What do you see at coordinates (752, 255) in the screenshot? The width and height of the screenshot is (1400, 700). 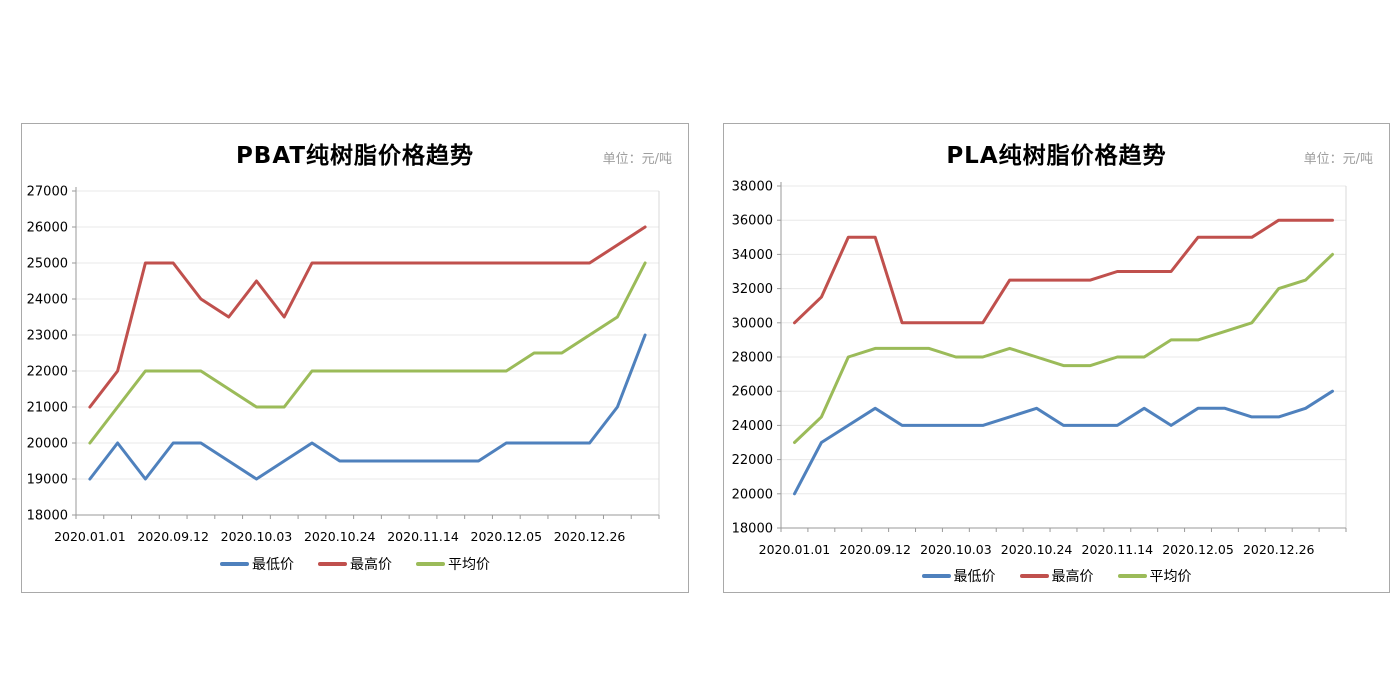 I see `y-axis-label: 34000` at bounding box center [752, 255].